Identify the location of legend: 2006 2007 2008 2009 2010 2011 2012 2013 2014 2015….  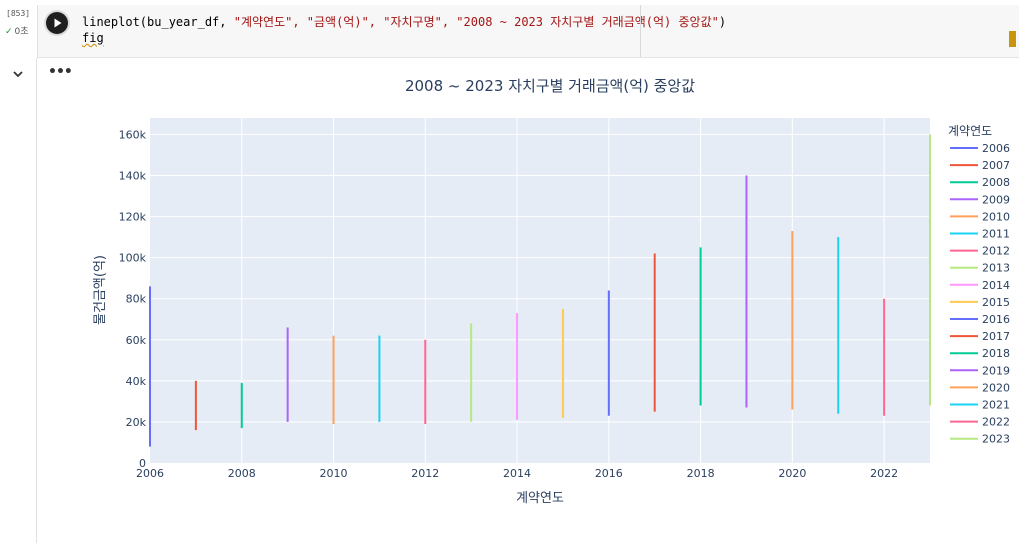
(980, 294).